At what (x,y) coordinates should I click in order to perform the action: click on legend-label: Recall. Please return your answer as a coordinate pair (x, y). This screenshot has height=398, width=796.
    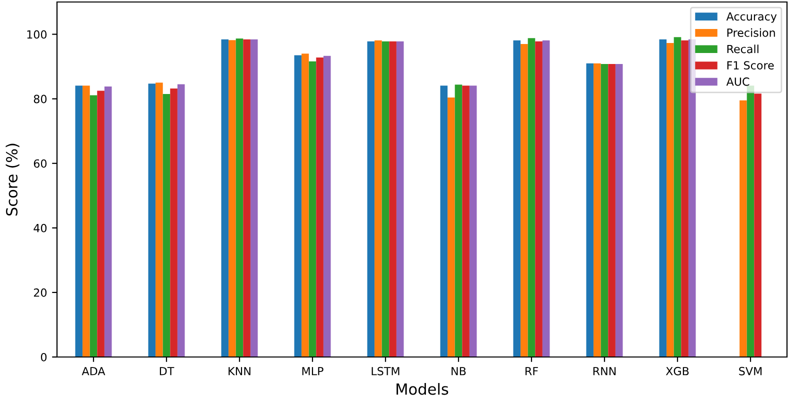
    Looking at the image, I should click on (742, 49).